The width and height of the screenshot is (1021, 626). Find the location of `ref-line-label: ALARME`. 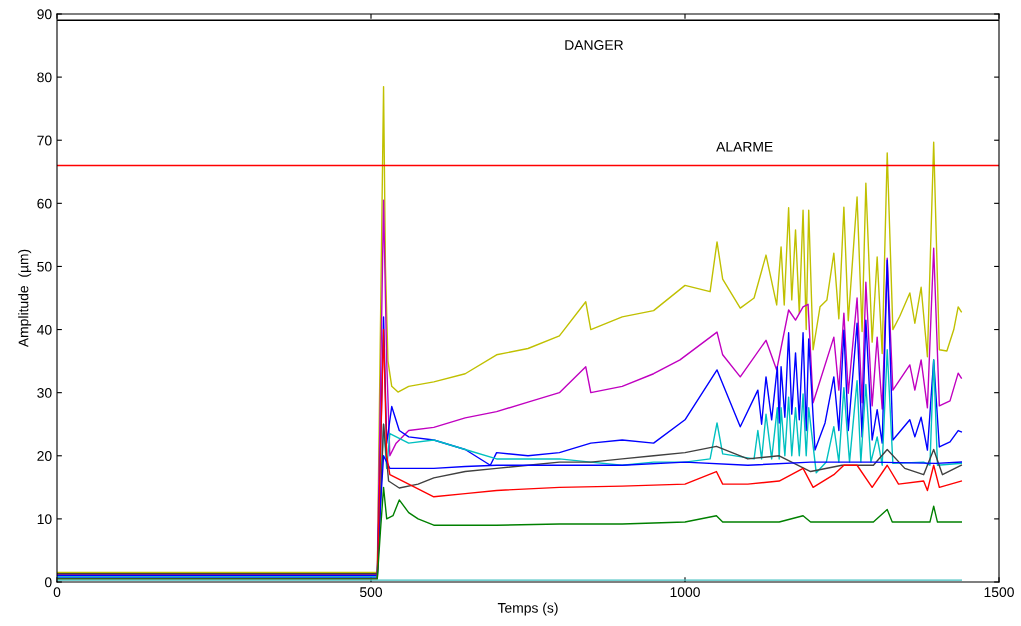

ref-line-label: ALARME is located at coordinates (744, 146).